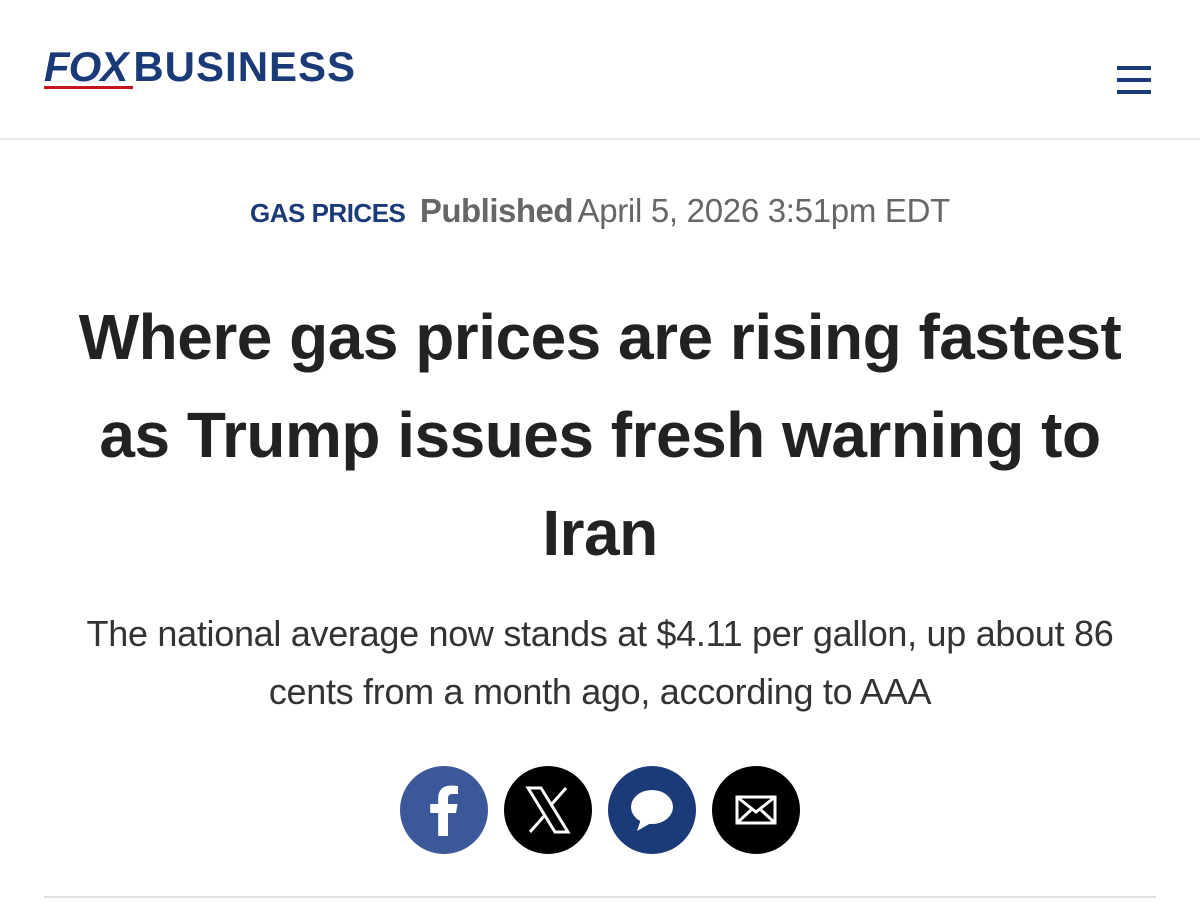 The width and height of the screenshot is (1200, 910). What do you see at coordinates (245, 66) in the screenshot?
I see `logo-section: BUSINESS` at bounding box center [245, 66].